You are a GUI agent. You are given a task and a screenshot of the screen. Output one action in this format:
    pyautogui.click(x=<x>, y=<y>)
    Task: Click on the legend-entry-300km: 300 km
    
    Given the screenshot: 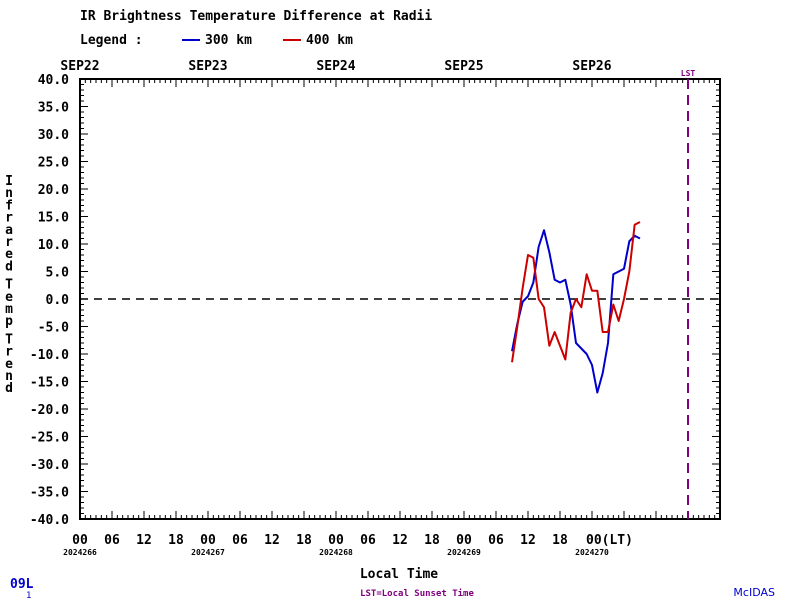 What is the action you would take?
    pyautogui.click(x=228, y=40)
    